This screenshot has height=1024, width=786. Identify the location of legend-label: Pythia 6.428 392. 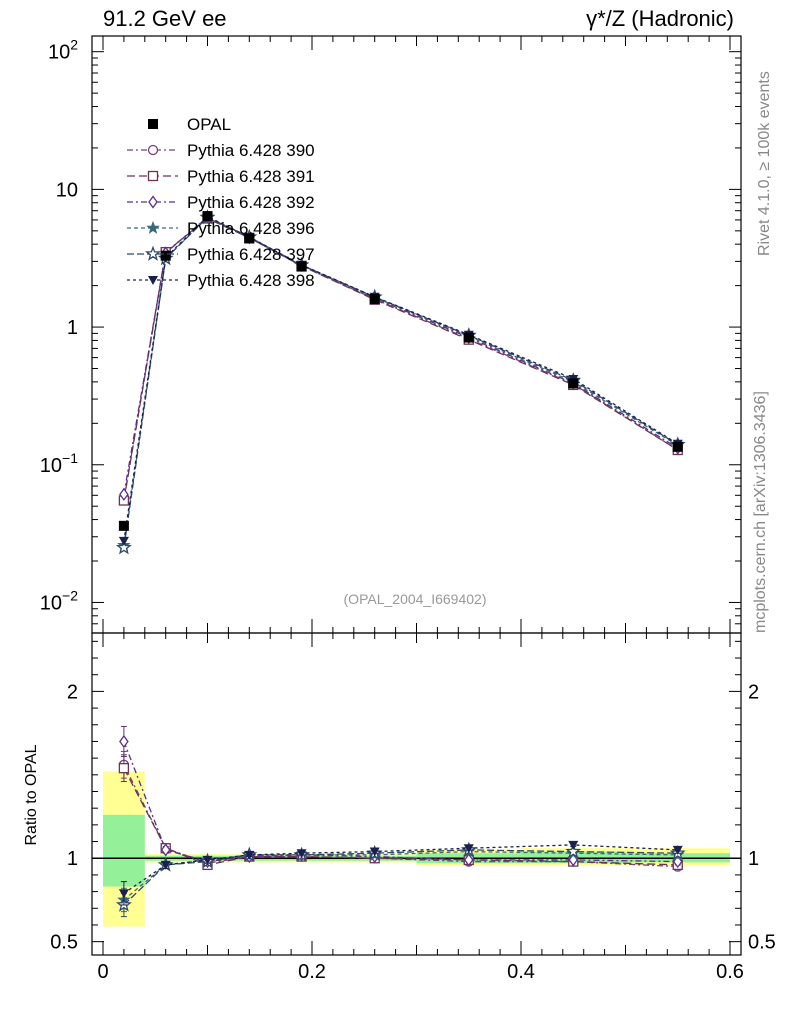
(251, 202).